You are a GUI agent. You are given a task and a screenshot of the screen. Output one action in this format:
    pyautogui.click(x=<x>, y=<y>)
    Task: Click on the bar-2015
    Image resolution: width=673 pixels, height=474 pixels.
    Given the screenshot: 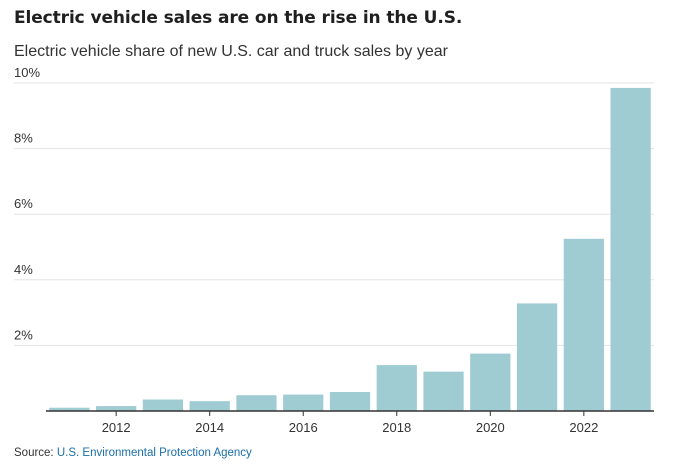 What is the action you would take?
    pyautogui.click(x=256, y=403)
    